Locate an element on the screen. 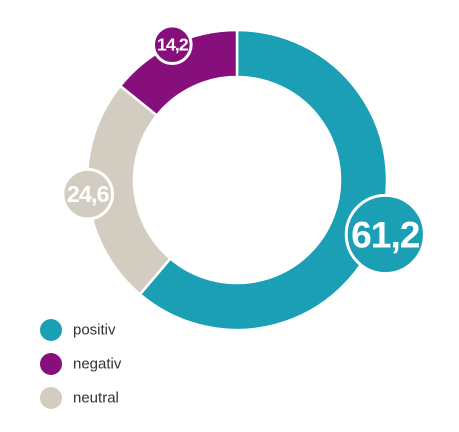 Image resolution: width=459 pixels, height=432 pixels. legend-label: neutral is located at coordinates (96, 398).